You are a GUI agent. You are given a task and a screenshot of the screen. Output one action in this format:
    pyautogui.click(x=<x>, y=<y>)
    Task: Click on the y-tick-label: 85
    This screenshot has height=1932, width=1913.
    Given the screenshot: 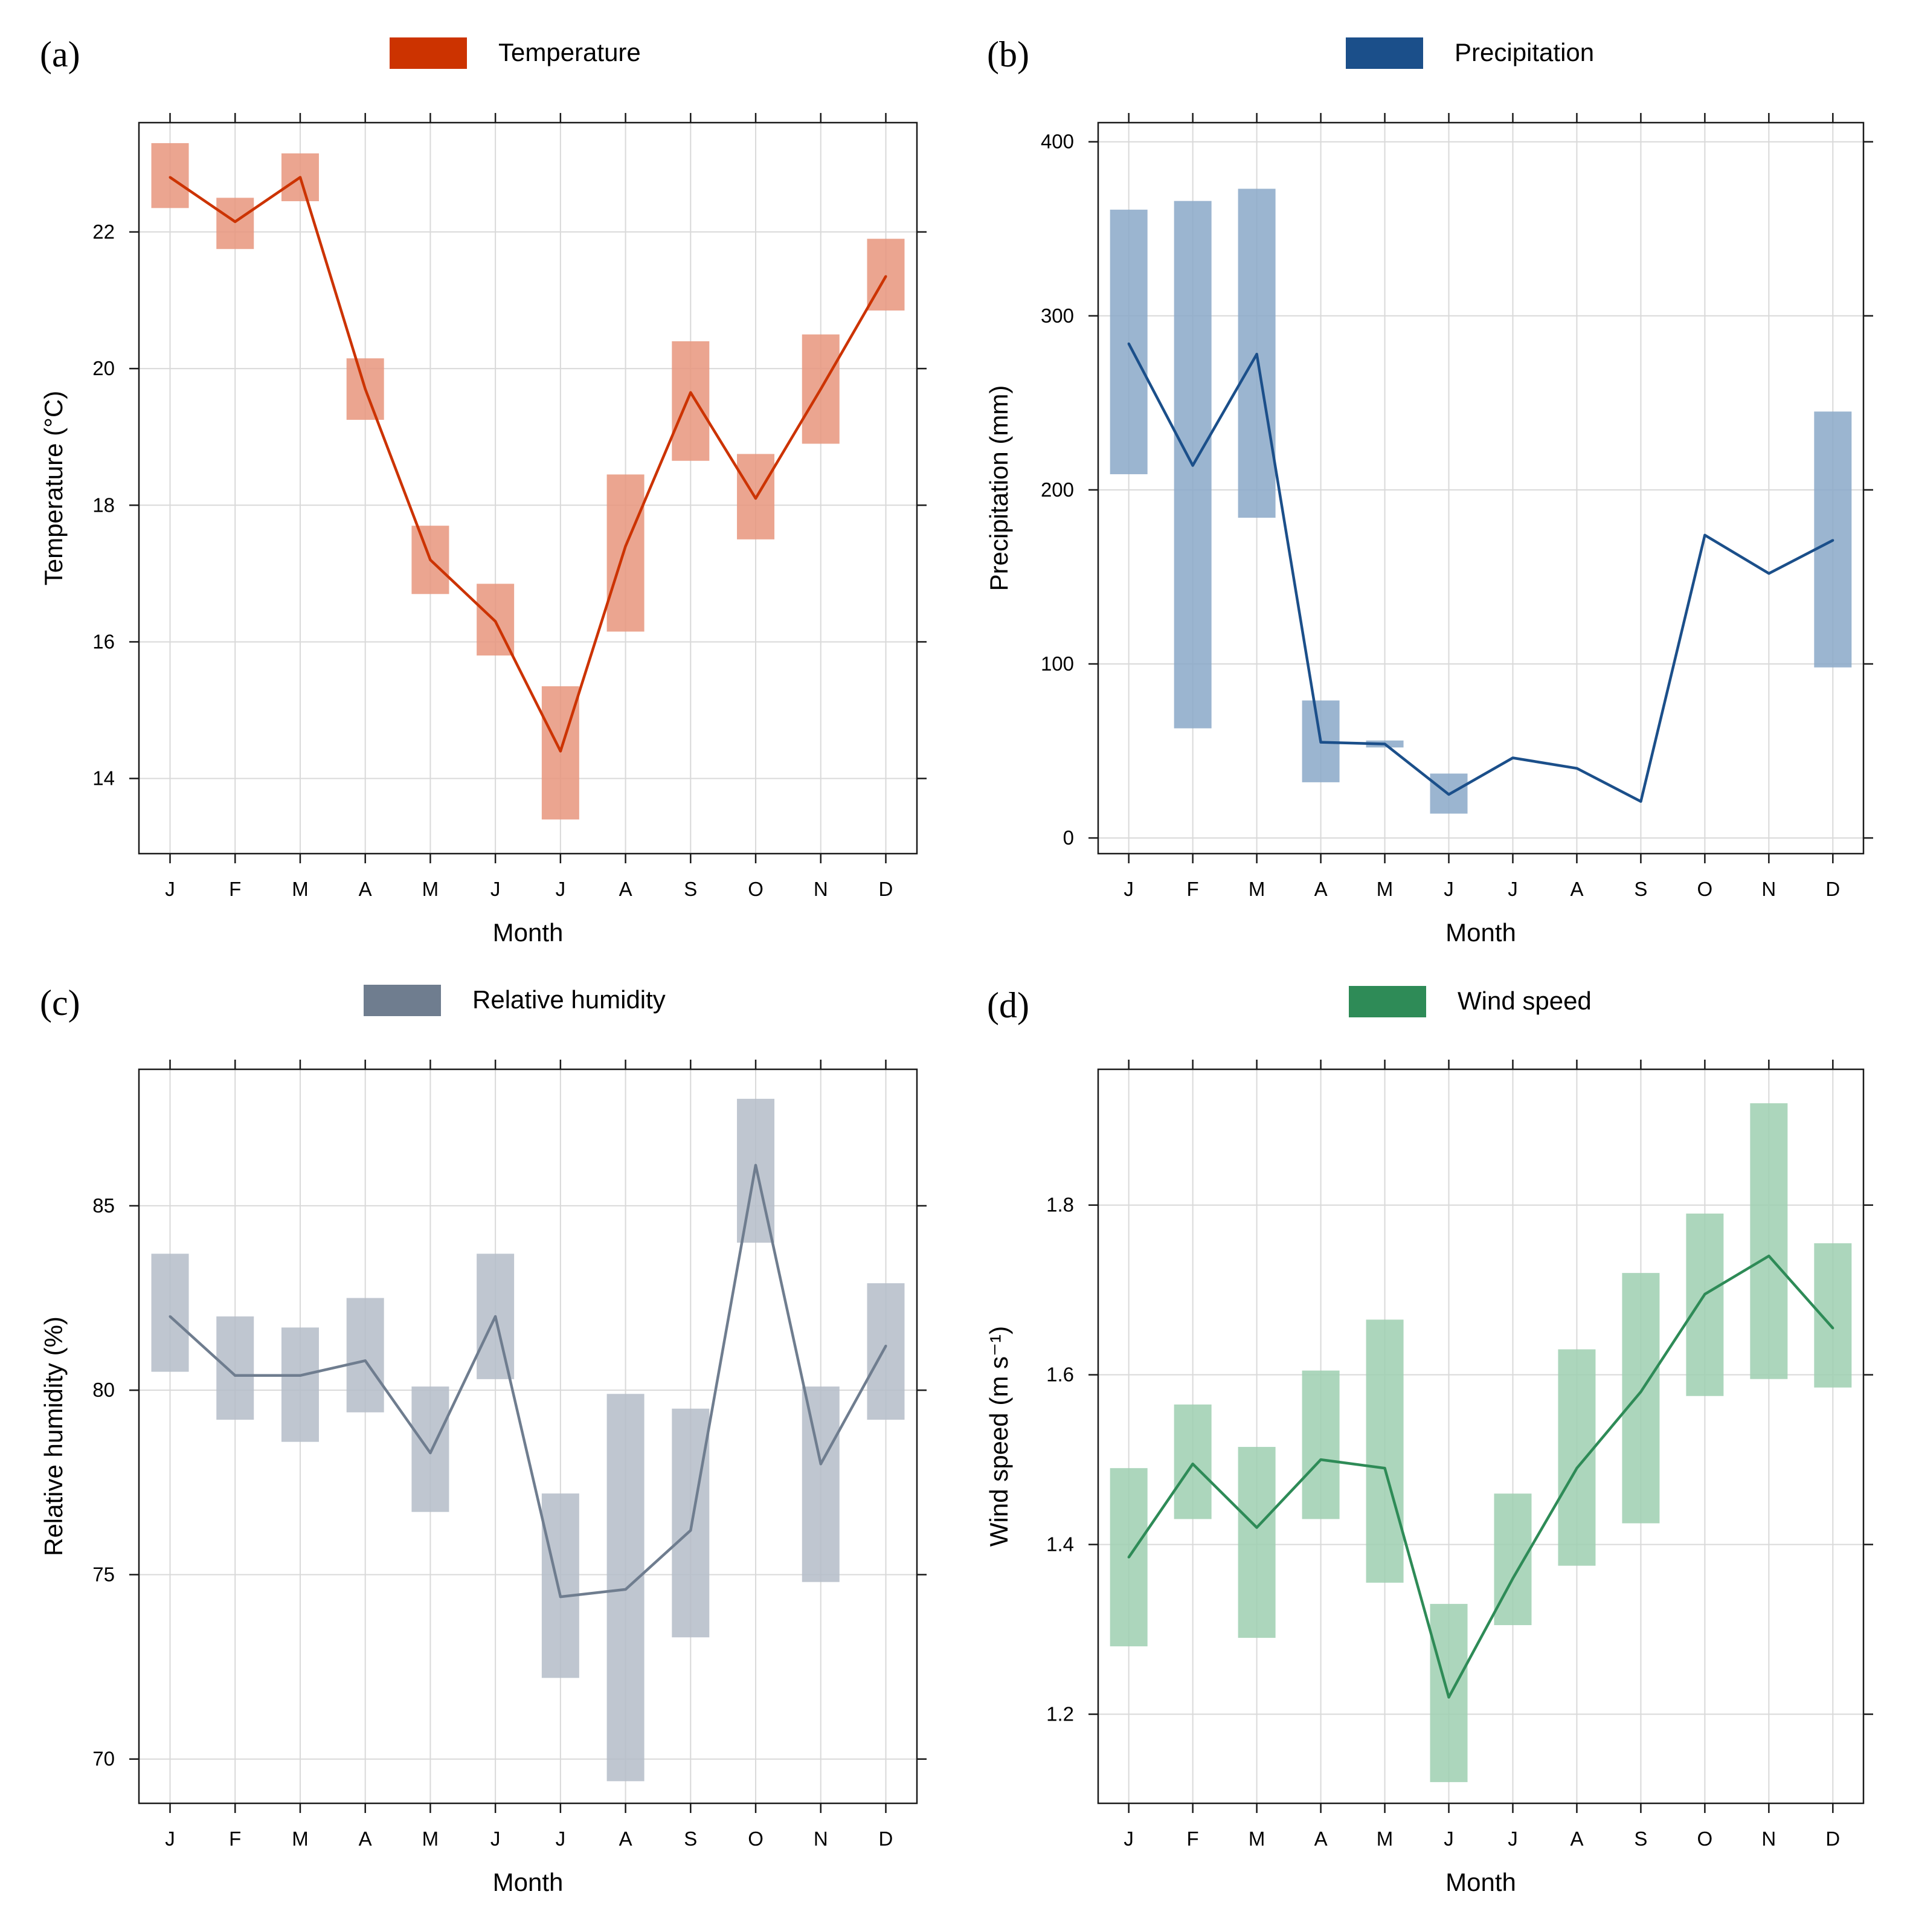 What is the action you would take?
    pyautogui.click(x=103, y=1205)
    